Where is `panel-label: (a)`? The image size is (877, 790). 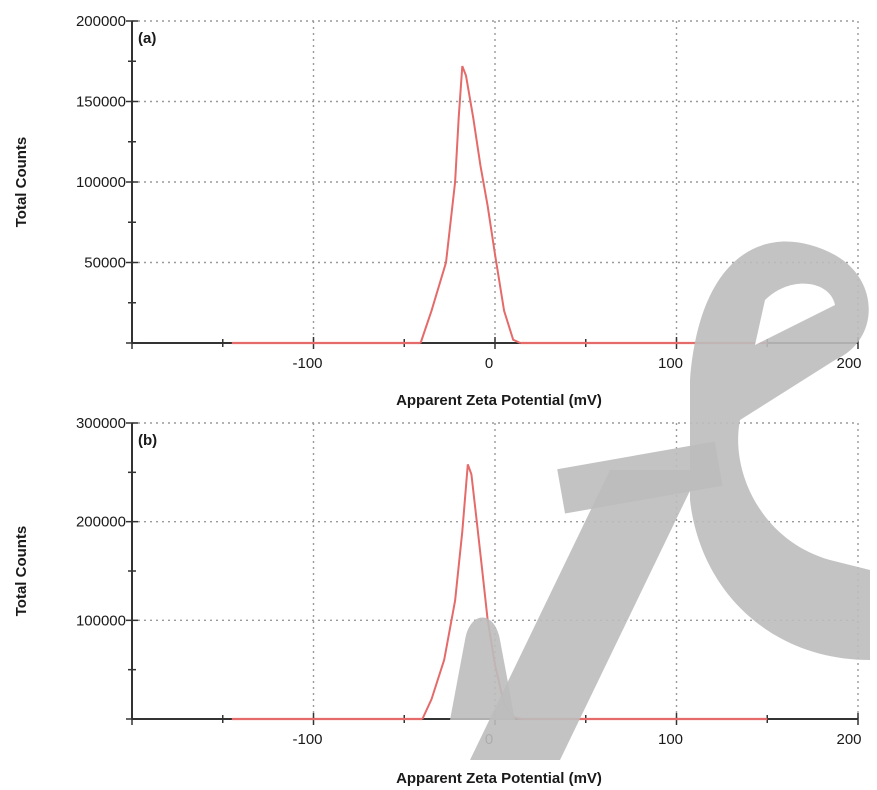 panel-label: (a) is located at coordinates (147, 38).